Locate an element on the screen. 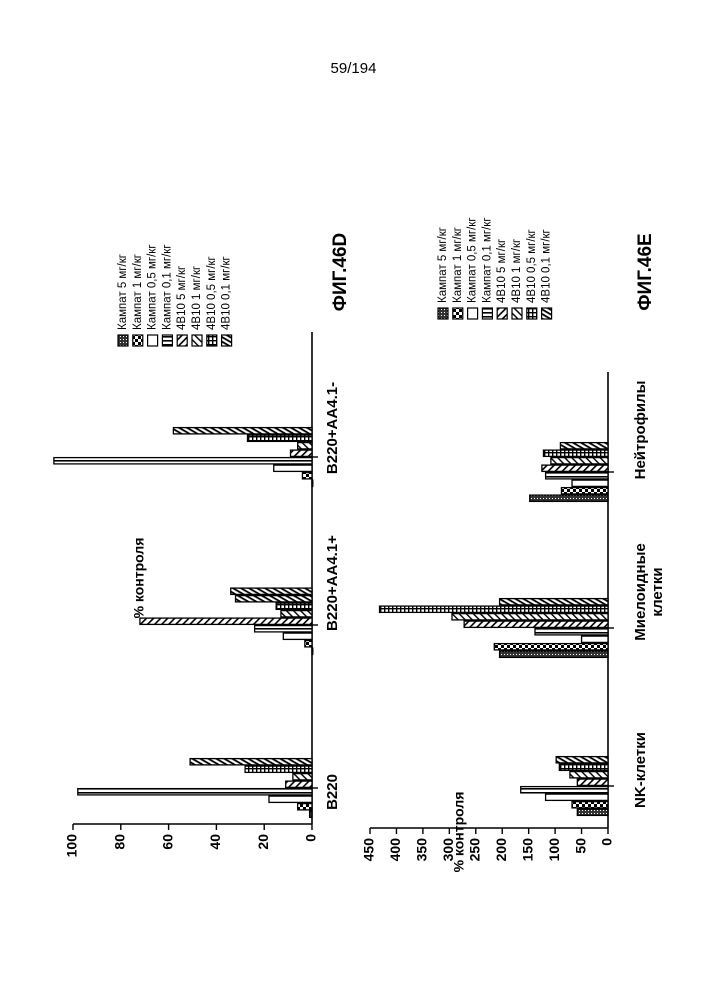 This screenshot has height=1000, width=707. figure-title: ФИГ.46E is located at coordinates (645, 271).